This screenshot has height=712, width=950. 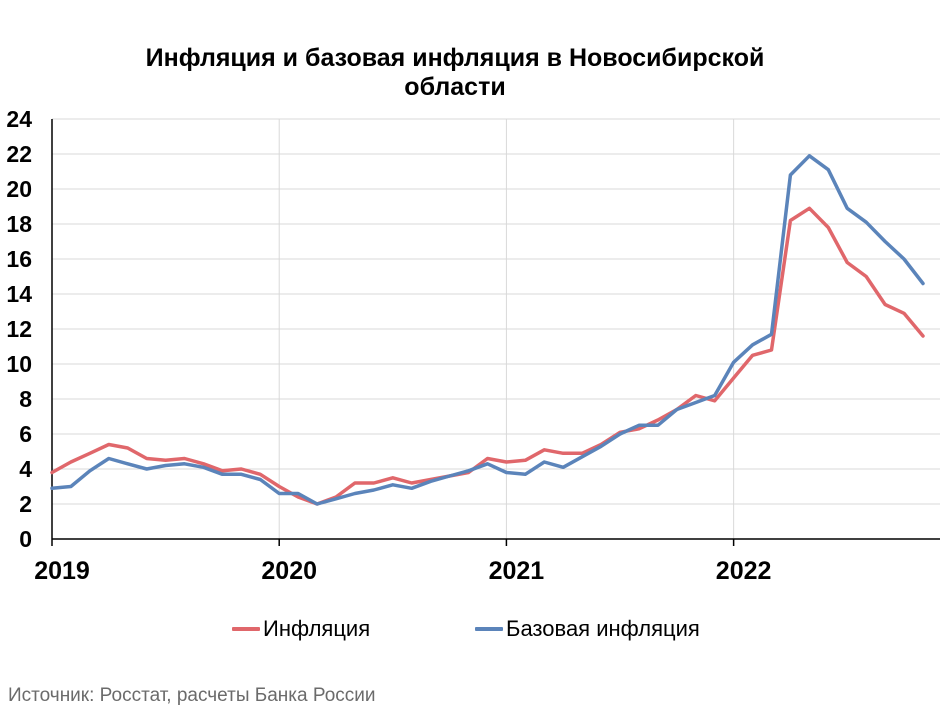 What do you see at coordinates (246, 629) in the screenshot?
I see `legend-swatch-inflation` at bounding box center [246, 629].